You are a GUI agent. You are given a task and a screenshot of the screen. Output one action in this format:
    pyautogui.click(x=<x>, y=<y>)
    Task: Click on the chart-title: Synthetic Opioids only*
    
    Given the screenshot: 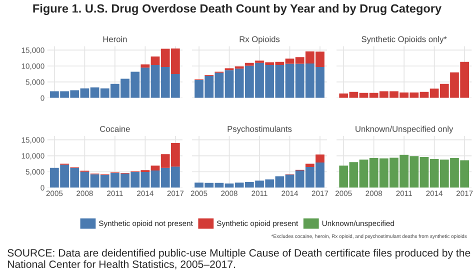 What is the action you would take?
    pyautogui.click(x=404, y=40)
    